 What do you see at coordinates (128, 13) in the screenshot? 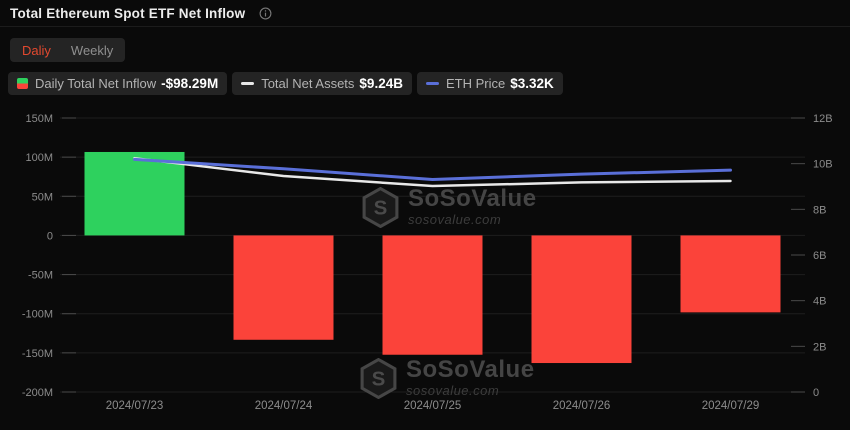
I see `page-title: Total Ethereum Spot ETF Net Inflow` at bounding box center [128, 13].